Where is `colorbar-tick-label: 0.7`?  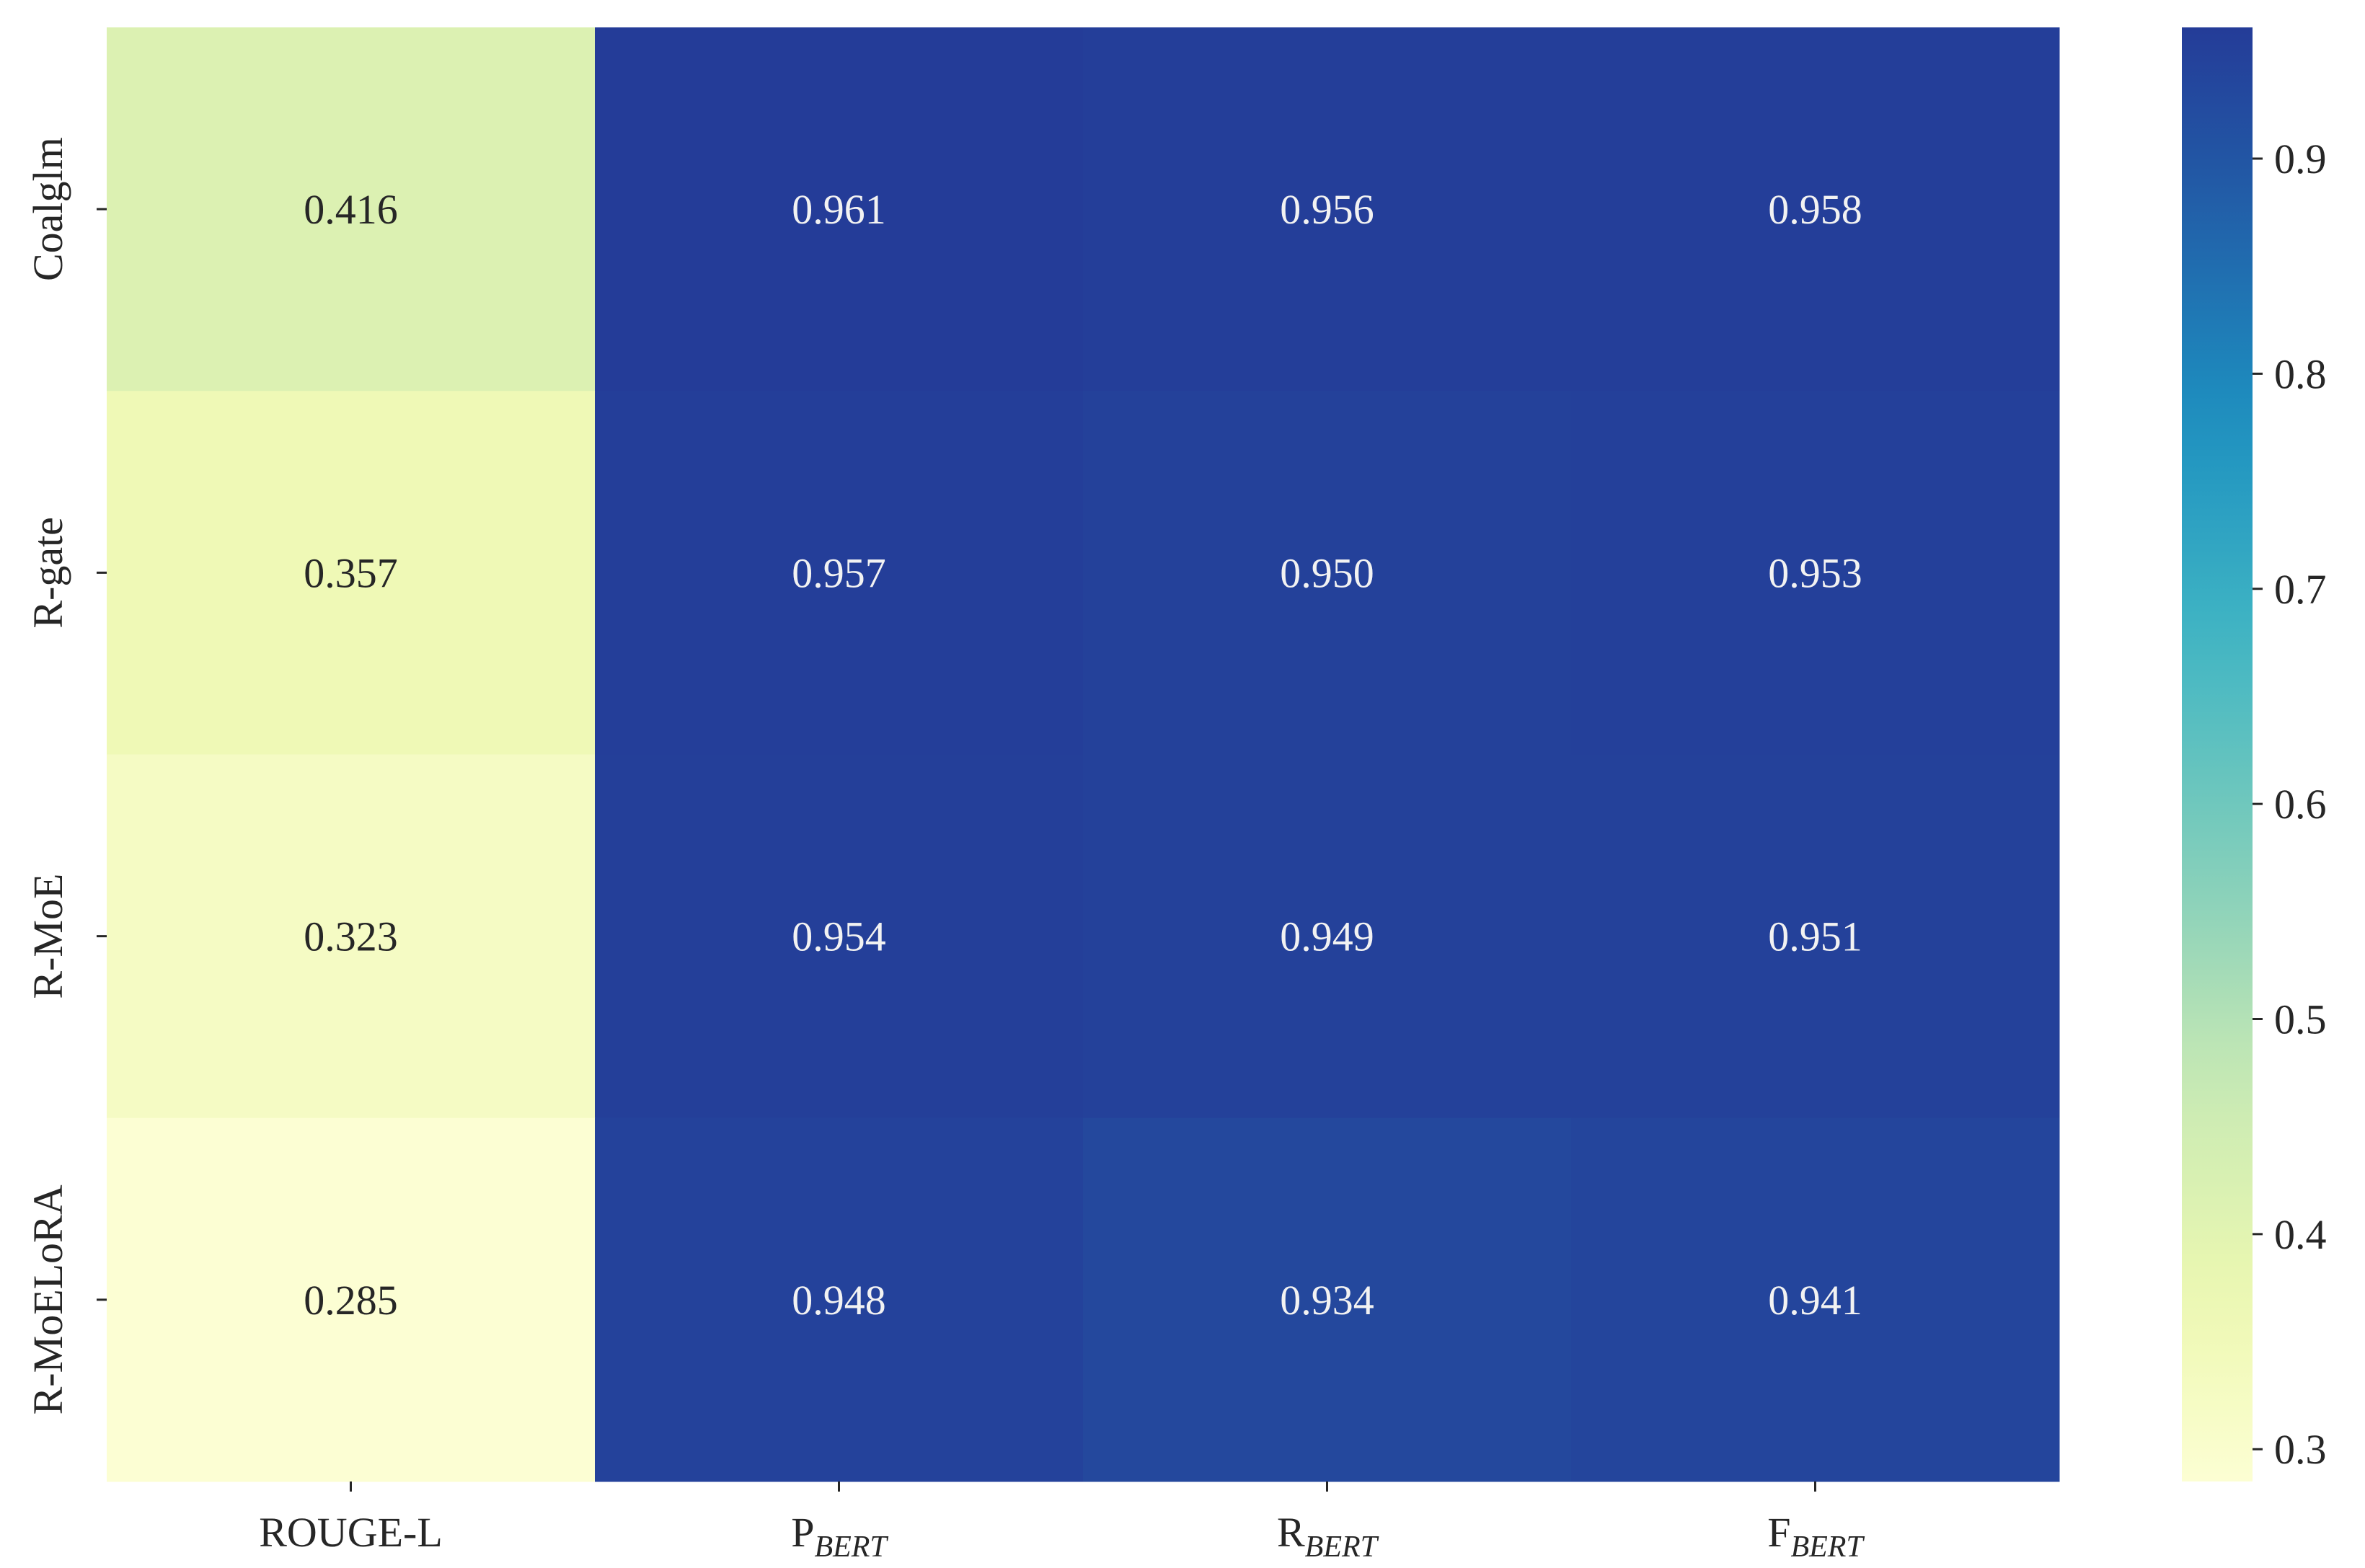 colorbar-tick-label: 0.7 is located at coordinates (2300, 589).